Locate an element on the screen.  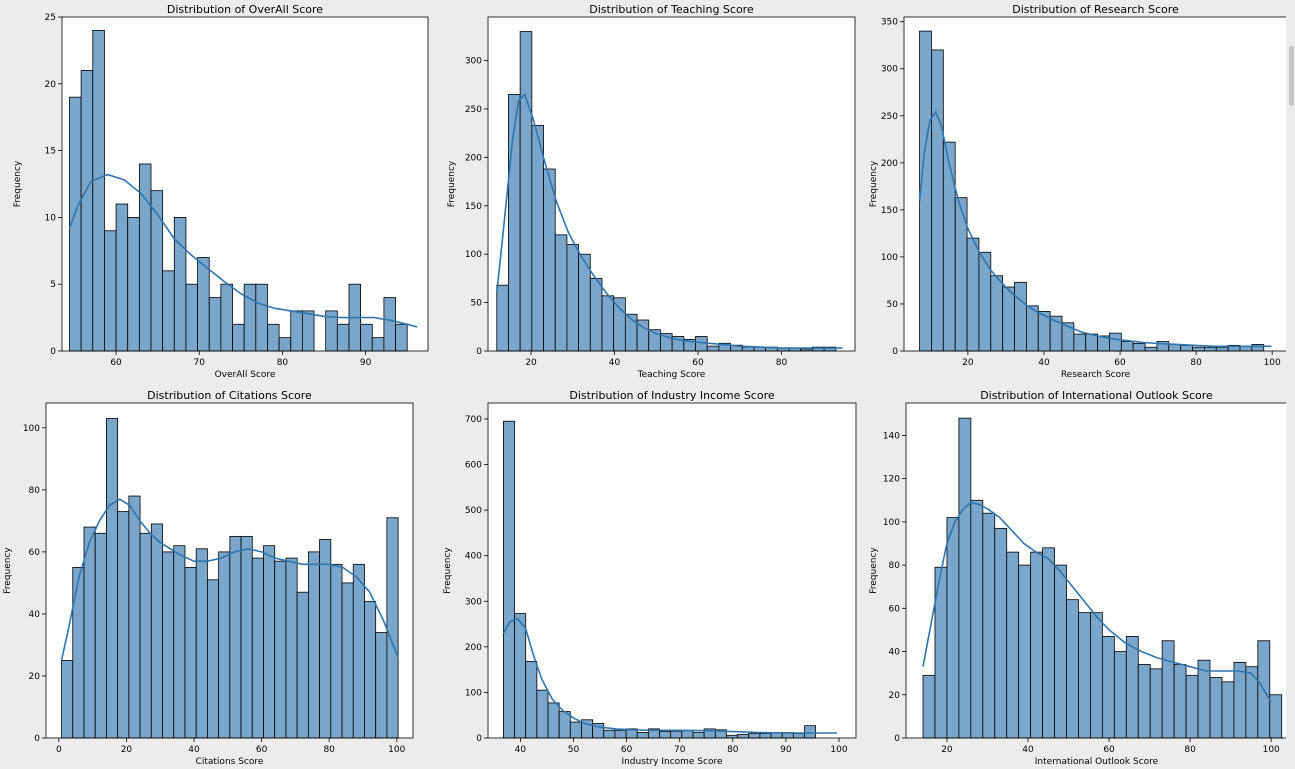
x-tick-label: 60 is located at coordinates (698, 363).